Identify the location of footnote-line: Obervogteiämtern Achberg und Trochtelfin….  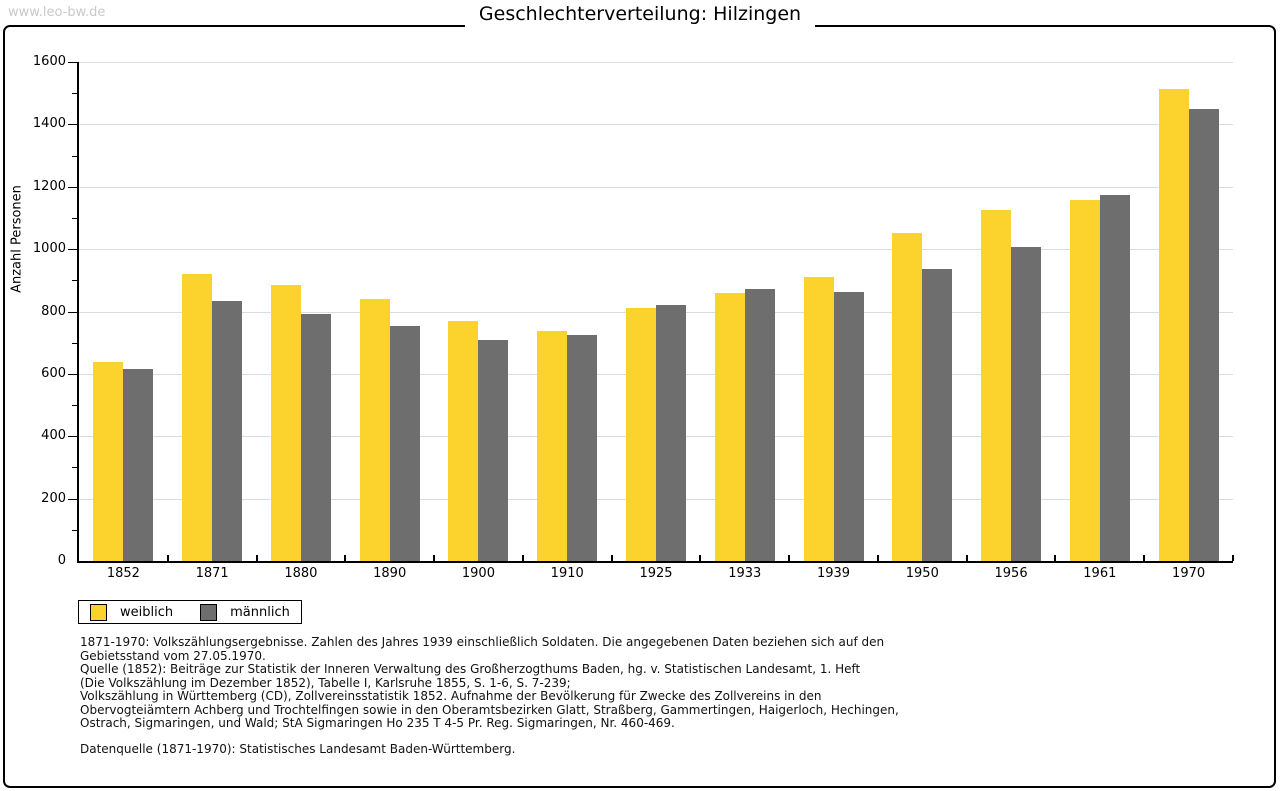
(489, 709).